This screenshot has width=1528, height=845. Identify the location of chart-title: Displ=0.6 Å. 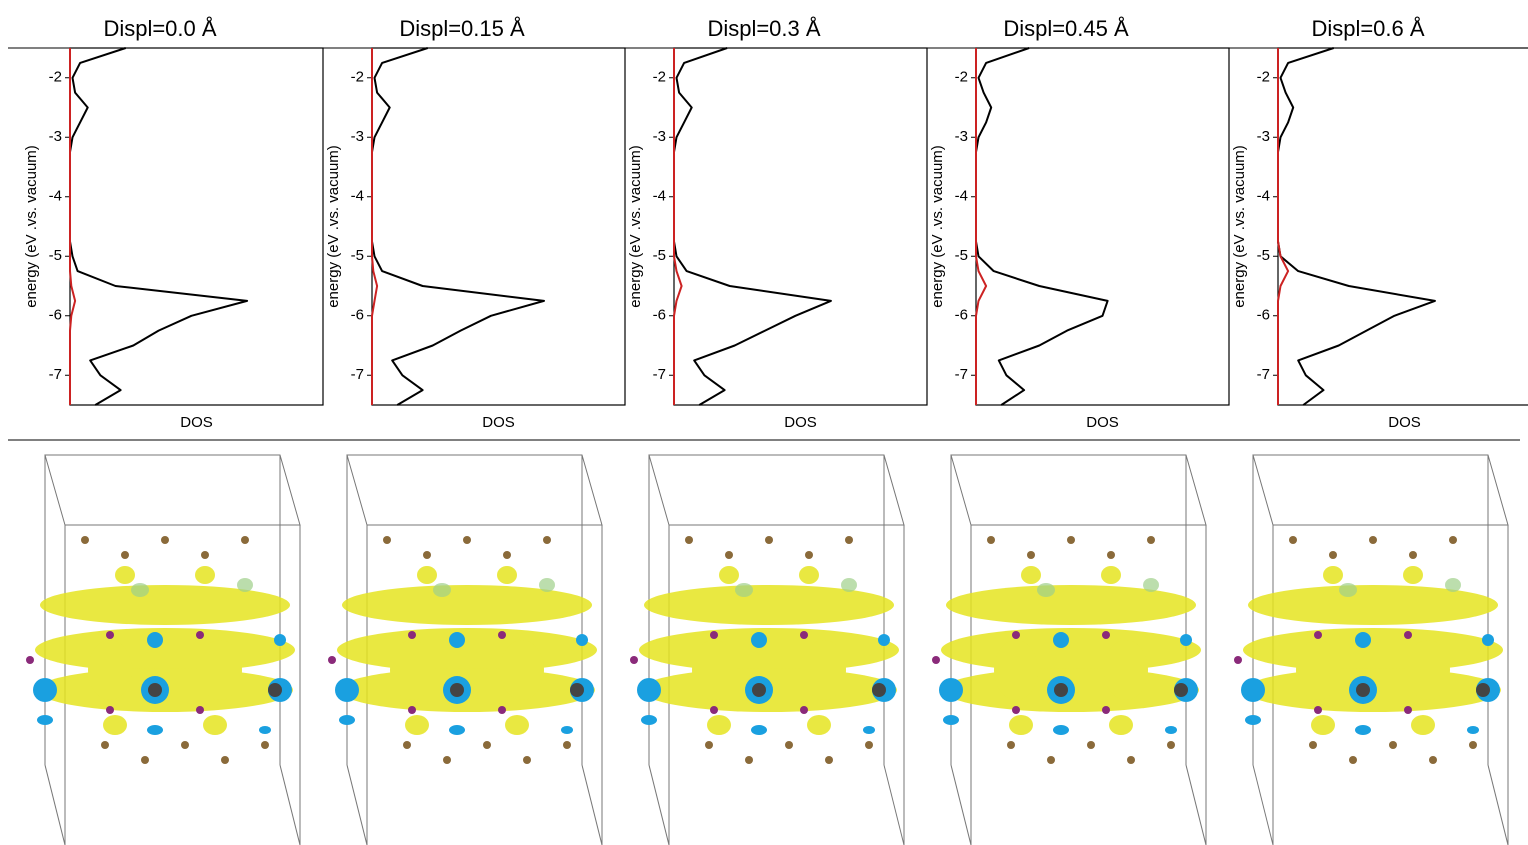
(1367, 28).